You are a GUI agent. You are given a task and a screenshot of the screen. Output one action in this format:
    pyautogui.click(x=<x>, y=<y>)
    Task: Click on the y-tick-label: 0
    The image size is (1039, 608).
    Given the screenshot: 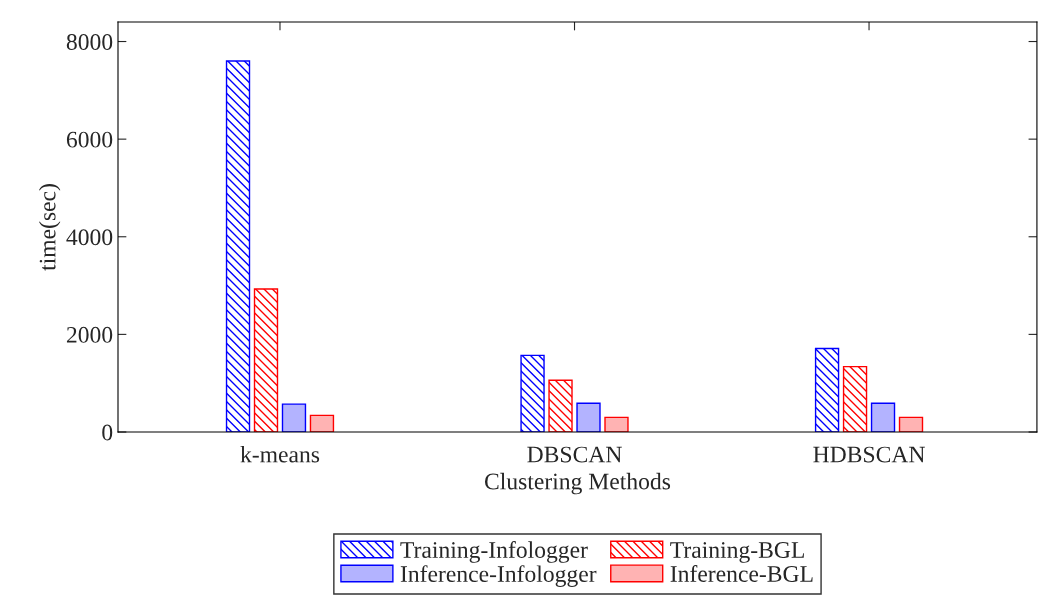 What is the action you would take?
    pyautogui.click(x=107, y=432)
    